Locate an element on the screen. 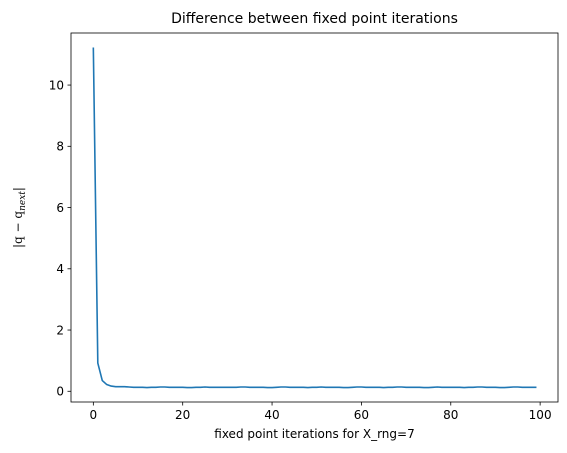  x-tick-label: 100 is located at coordinates (540, 415).